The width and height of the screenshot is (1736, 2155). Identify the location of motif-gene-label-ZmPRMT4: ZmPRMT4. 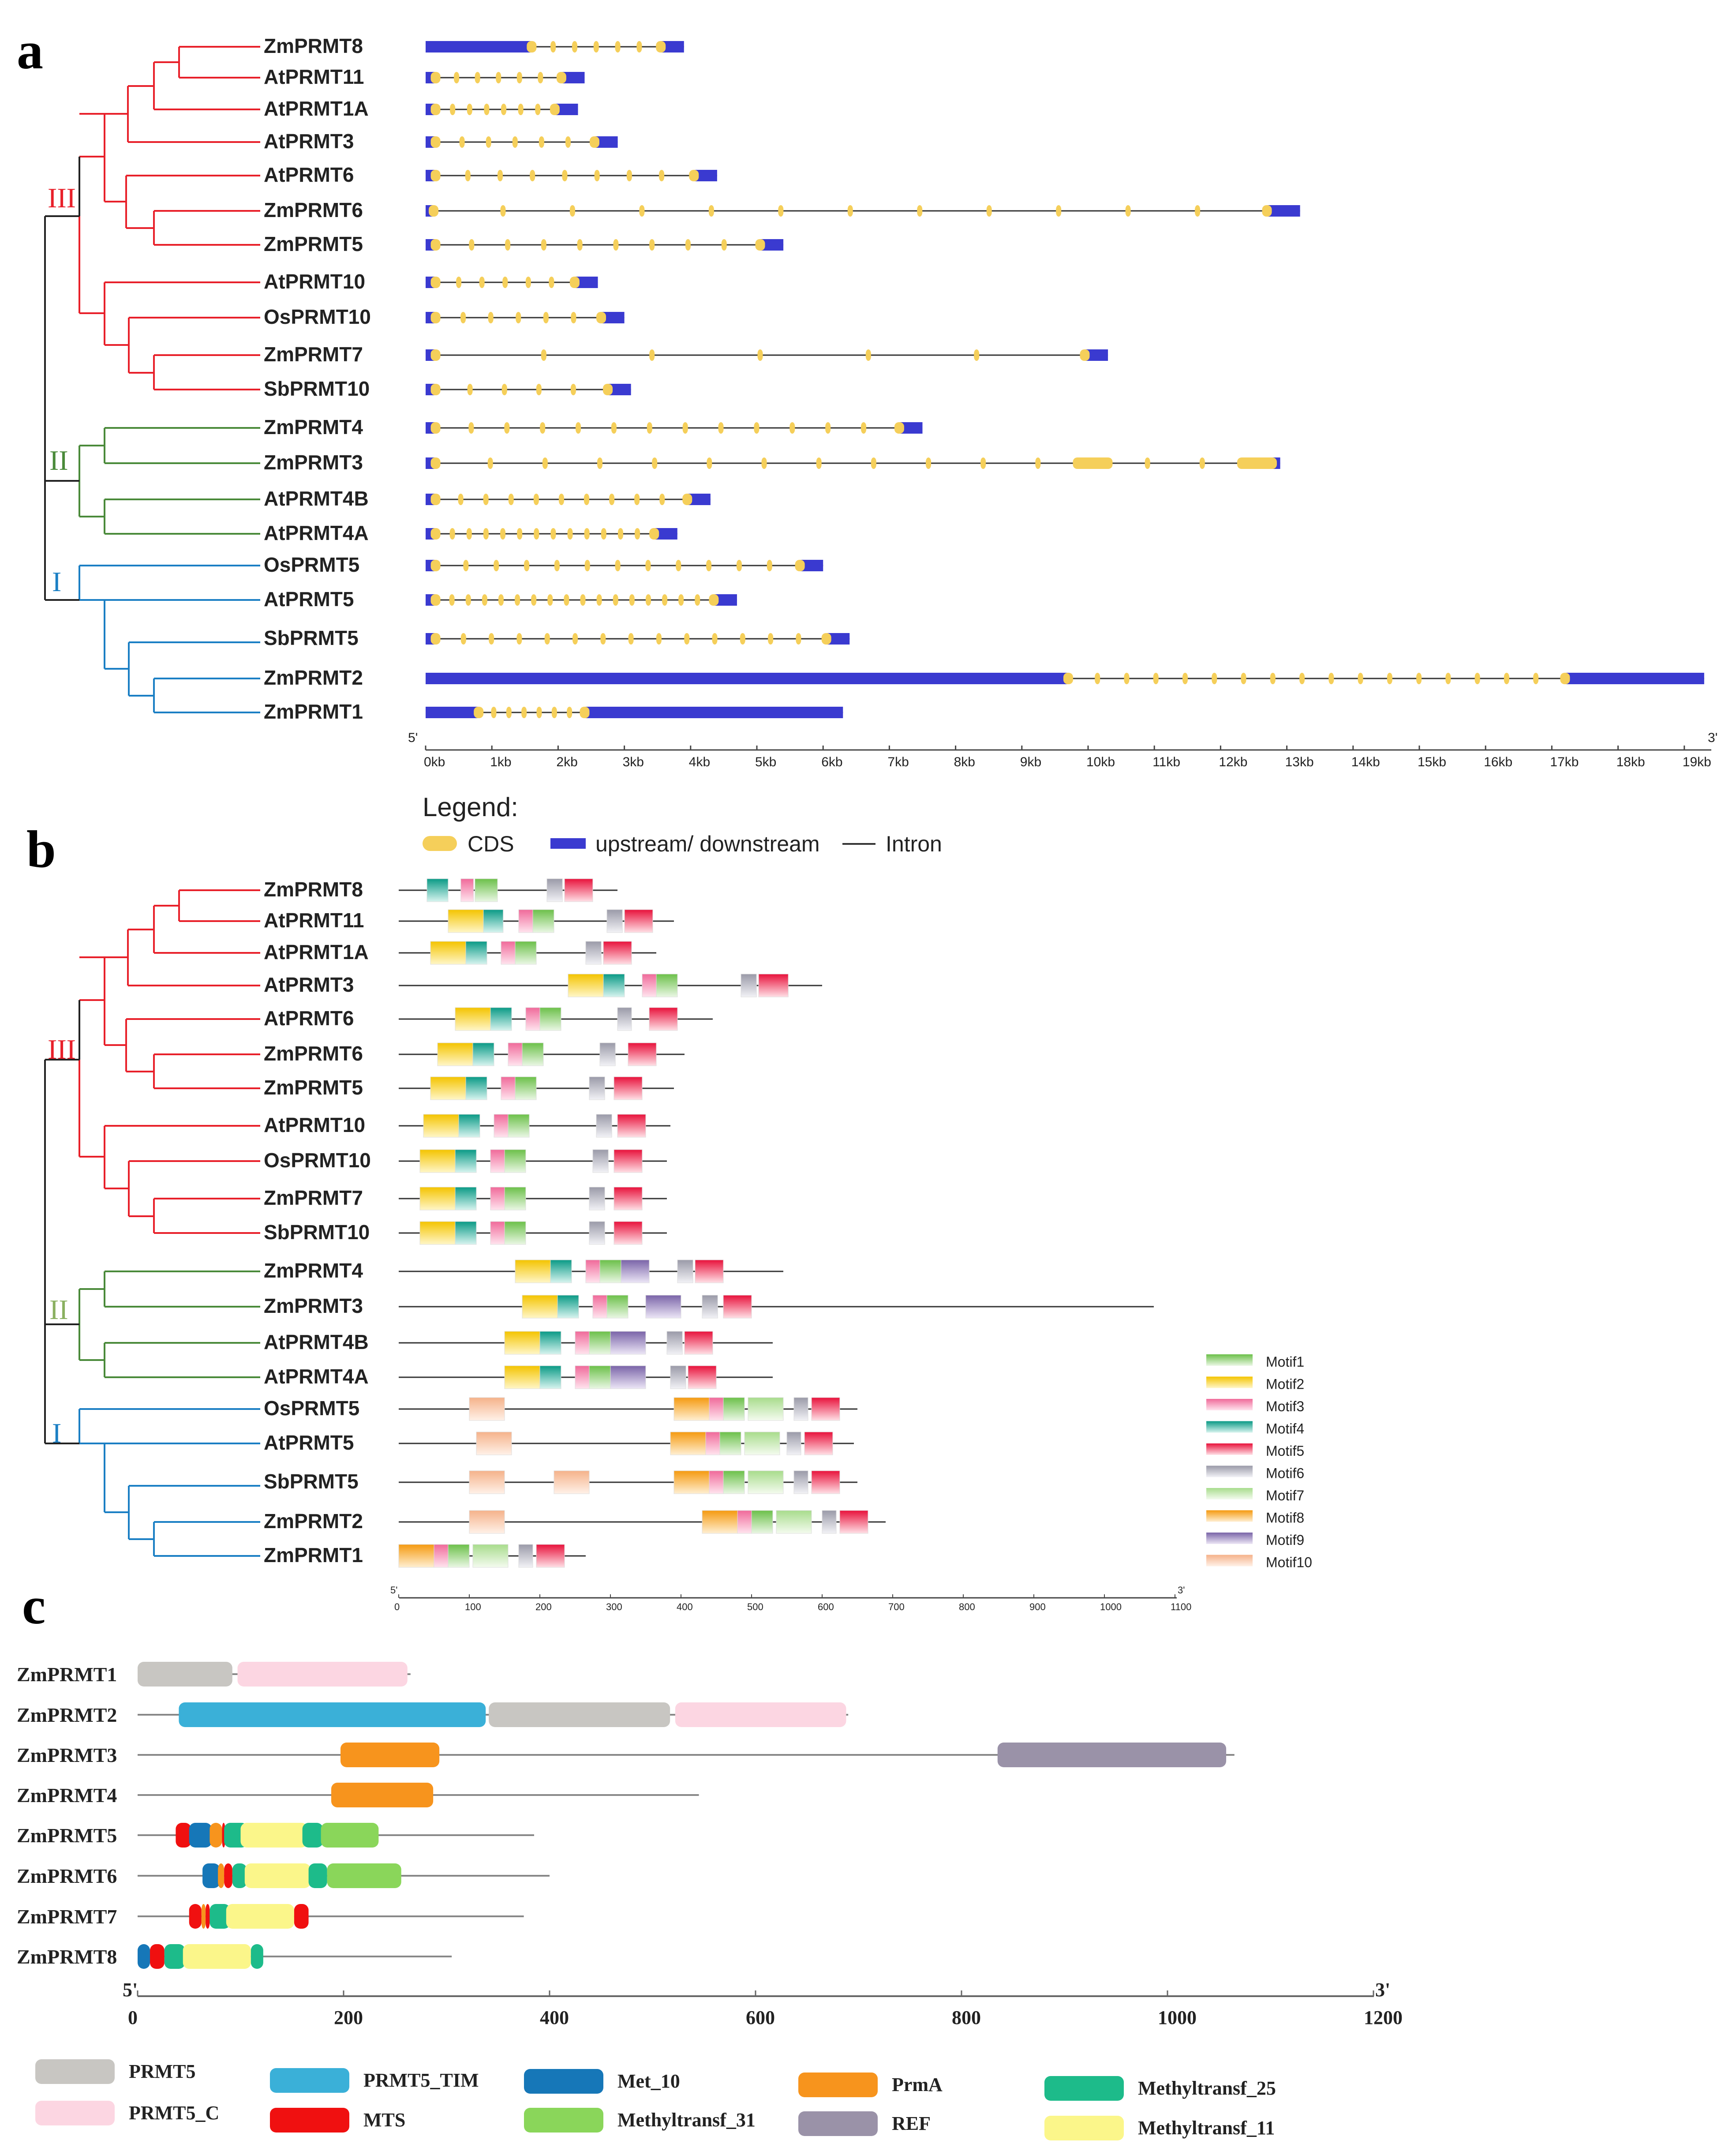
(313, 1270).